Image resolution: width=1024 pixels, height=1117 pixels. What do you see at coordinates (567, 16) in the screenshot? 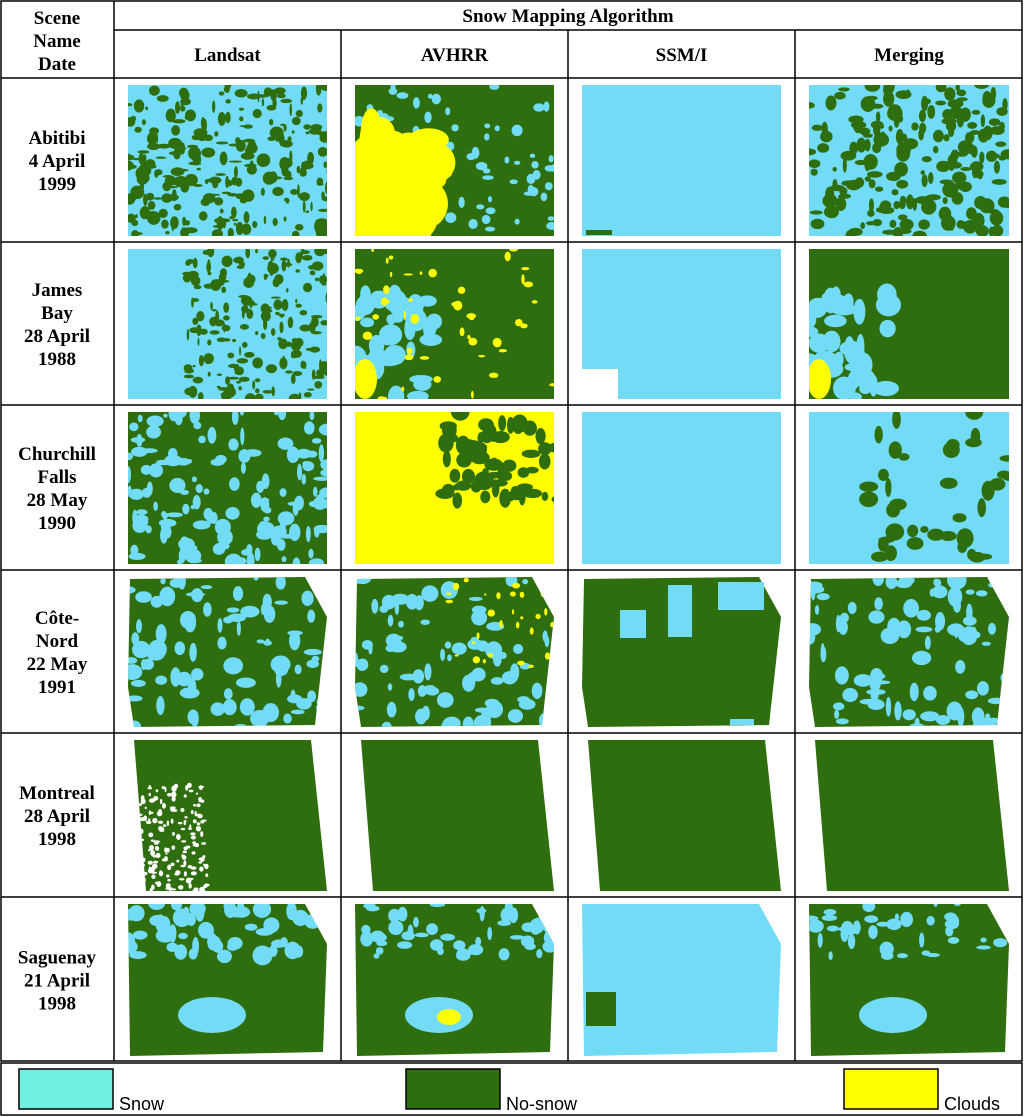
I see `group-title: Snow Mapping Algorithm` at bounding box center [567, 16].